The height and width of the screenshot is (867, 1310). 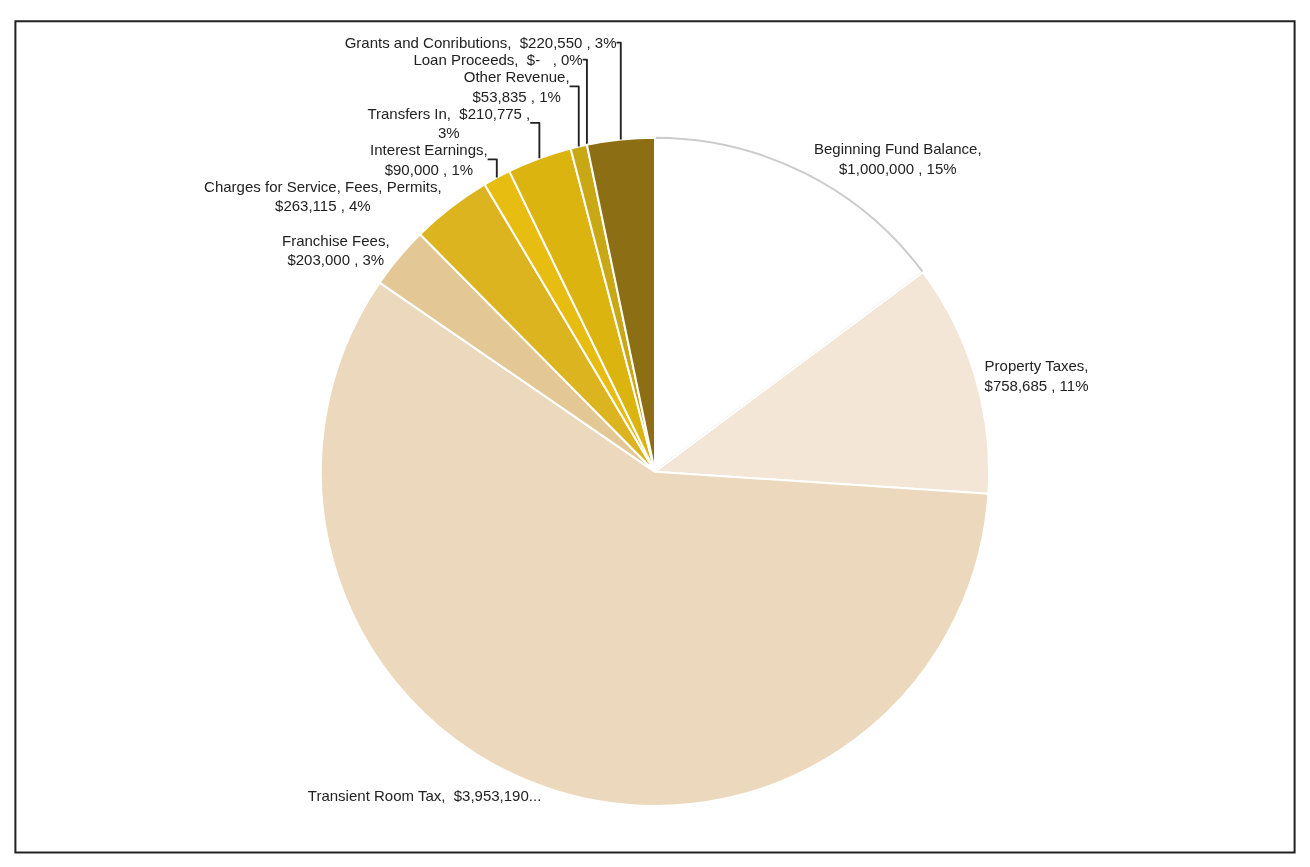 I want to click on slice-label: Property Taxes, $758,685 , 11%, so click(x=1036, y=375).